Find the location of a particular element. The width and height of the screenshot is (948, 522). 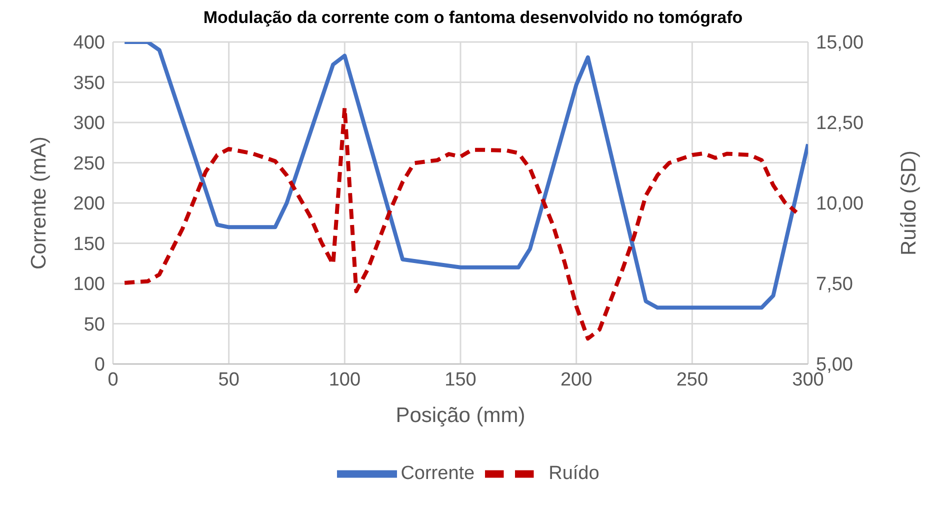

x-tick-label: 50 is located at coordinates (229, 379).